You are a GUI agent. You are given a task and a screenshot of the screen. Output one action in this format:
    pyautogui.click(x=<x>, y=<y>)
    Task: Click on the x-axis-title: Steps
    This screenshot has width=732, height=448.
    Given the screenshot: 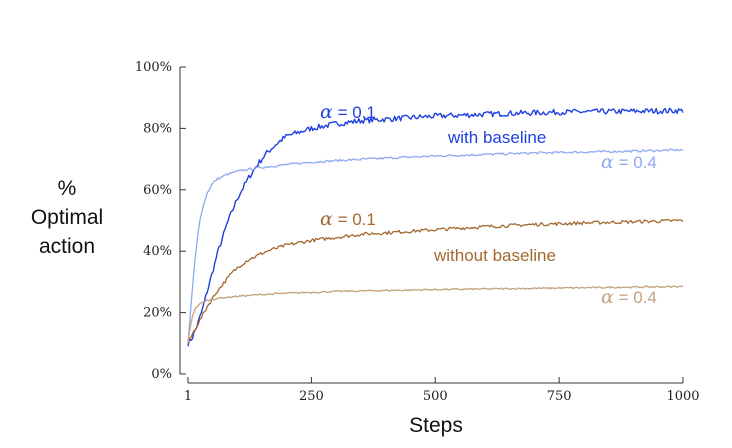 What is the action you would take?
    pyautogui.click(x=436, y=425)
    